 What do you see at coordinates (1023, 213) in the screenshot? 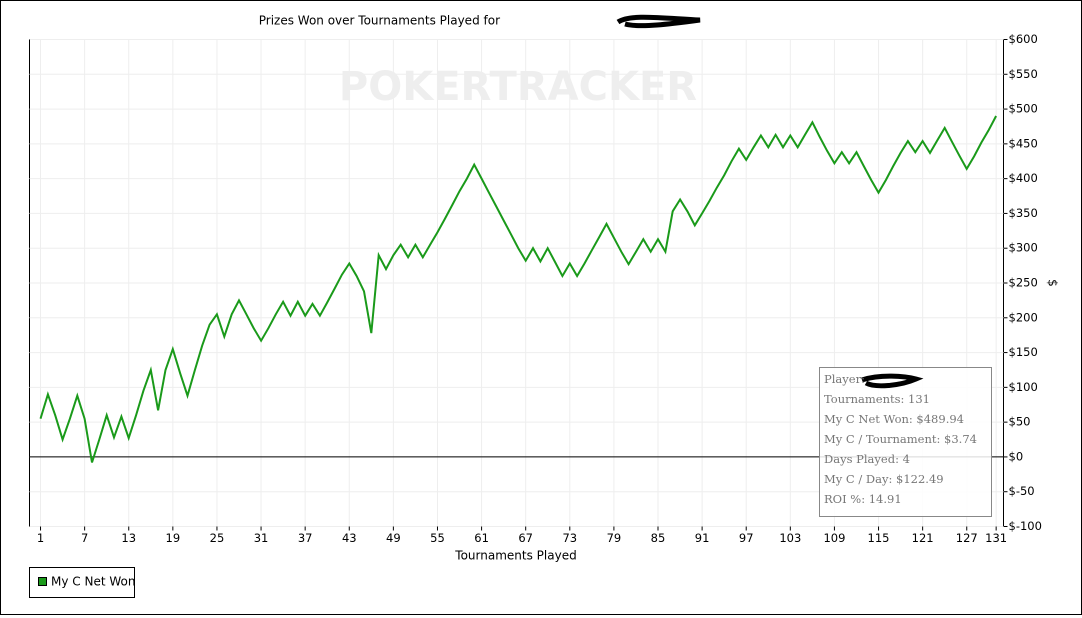
I see `y-tick-label: $350` at bounding box center [1023, 213].